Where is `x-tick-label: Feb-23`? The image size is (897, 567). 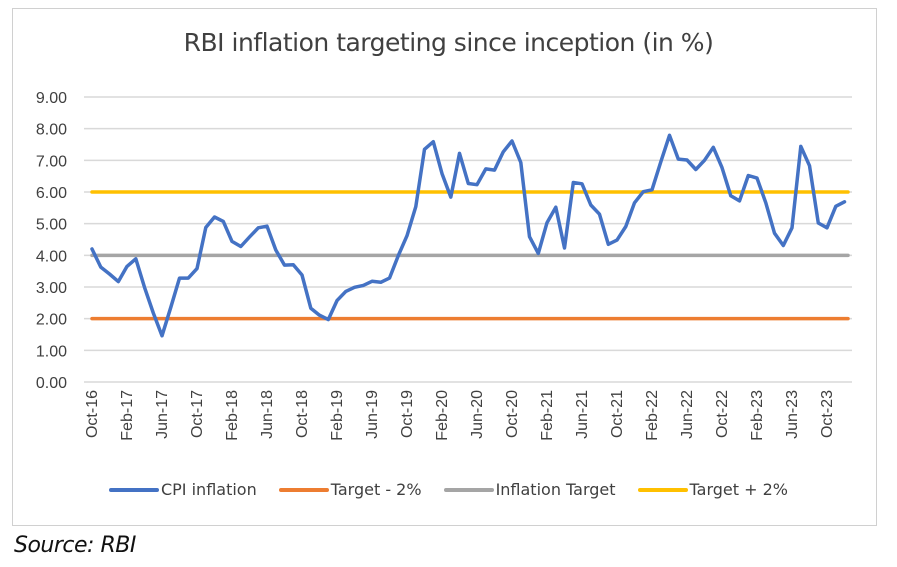 x-tick-label: Feb-23 is located at coordinates (757, 415).